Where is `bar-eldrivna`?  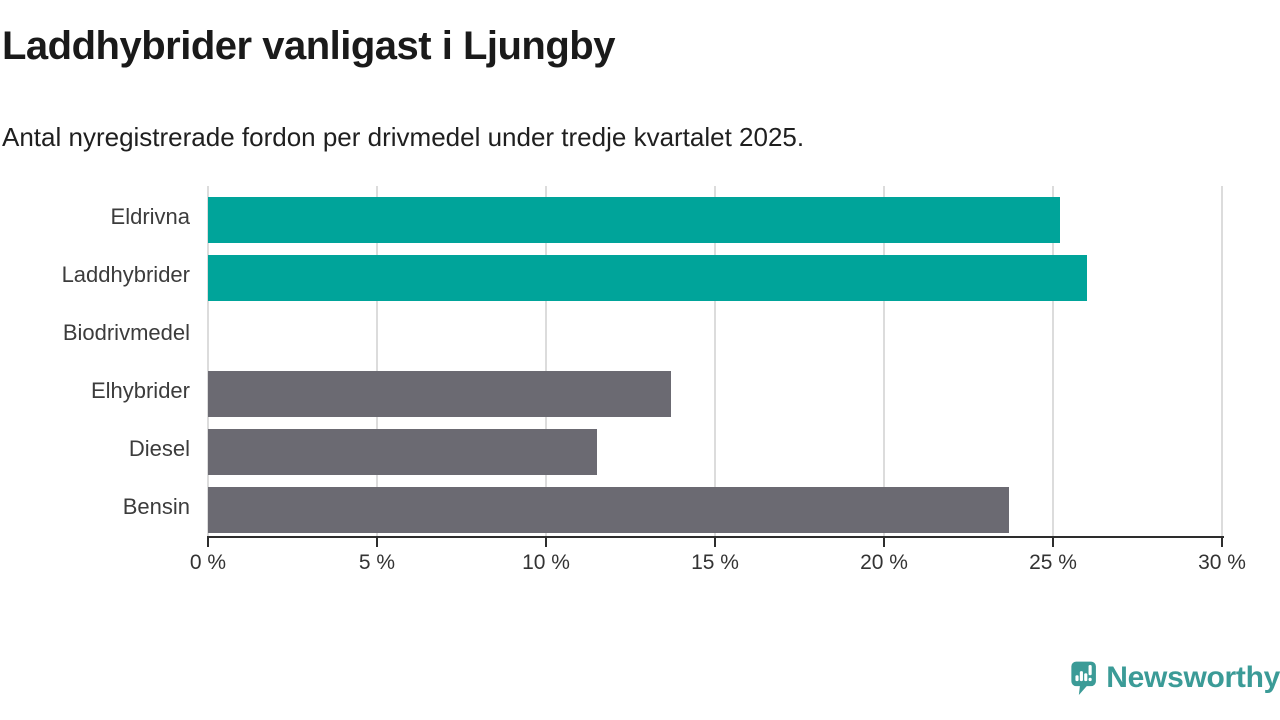
bar-eldrivna is located at coordinates (634, 220).